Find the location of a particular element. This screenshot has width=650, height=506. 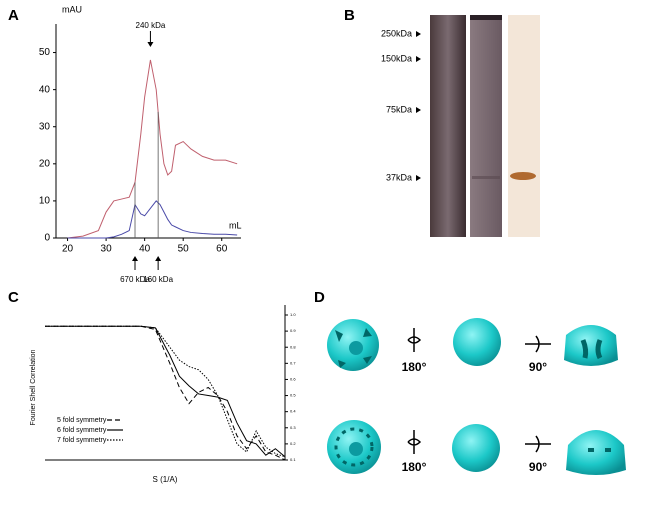

legend-label: 7 fold symmetry is located at coordinates (82, 440).